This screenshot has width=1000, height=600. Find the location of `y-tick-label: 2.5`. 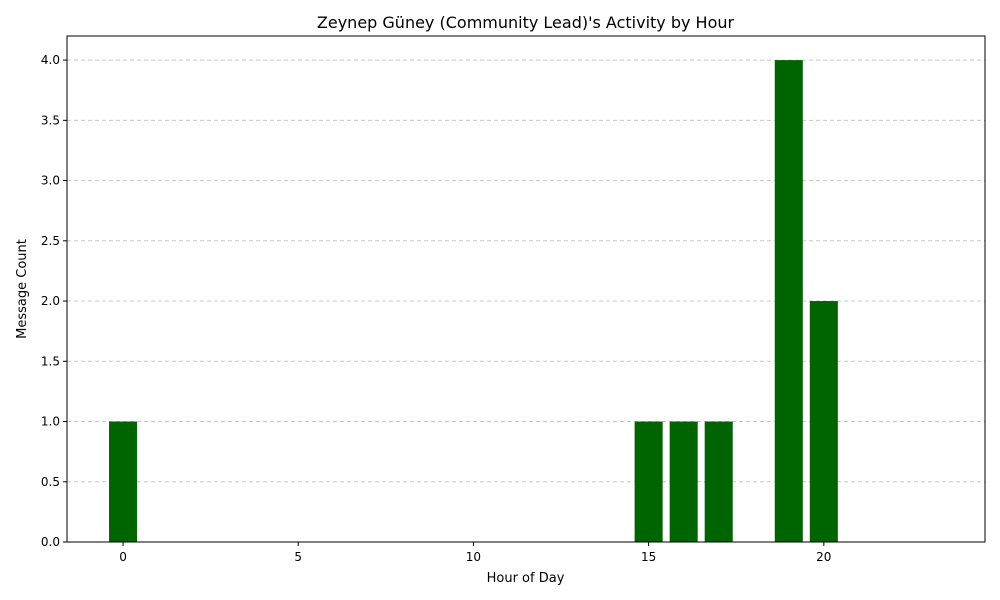

y-tick-label: 2.5 is located at coordinates (50, 241).